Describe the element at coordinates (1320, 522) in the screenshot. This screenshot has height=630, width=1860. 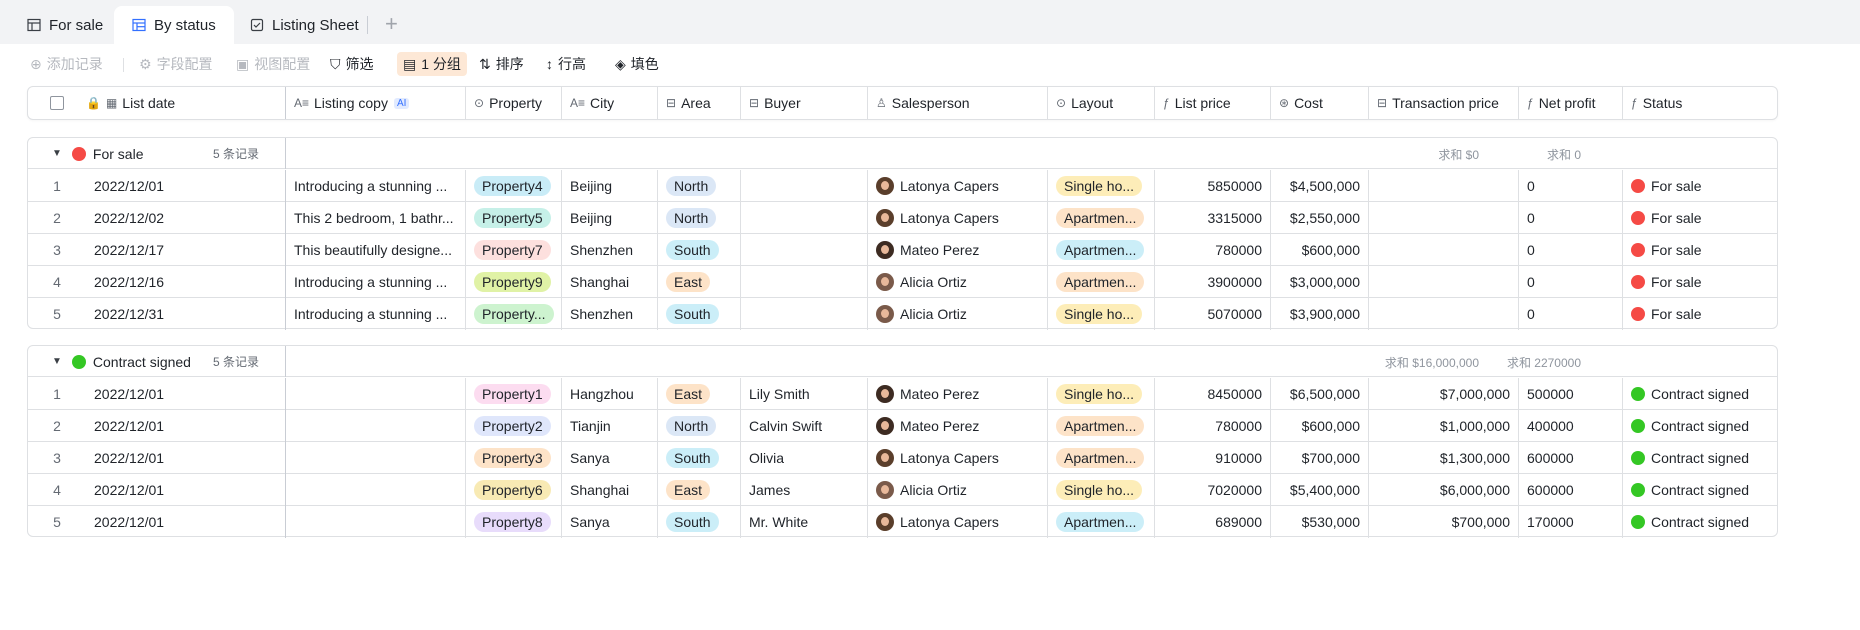
I see `cell-cost: $530,000` at that location.